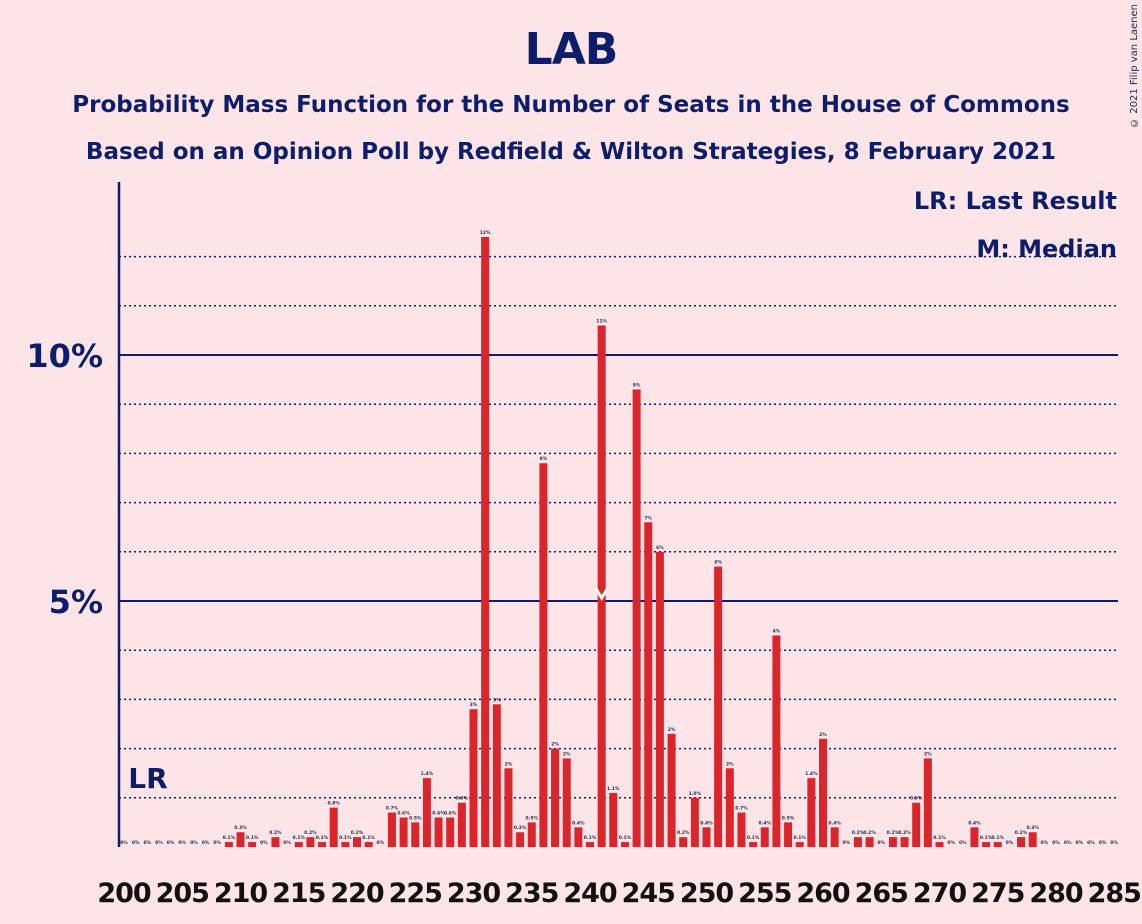 Image resolution: width=1142 pixels, height=924 pixels. What do you see at coordinates (403, 813) in the screenshot?
I see `bar-label-224: 0.6%` at bounding box center [403, 813].